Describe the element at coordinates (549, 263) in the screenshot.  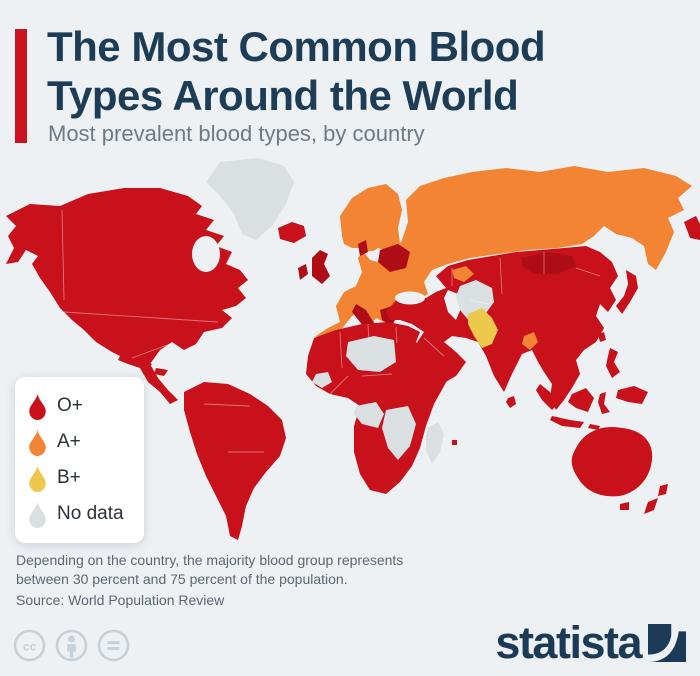
I see `region-mongolia` at that location.